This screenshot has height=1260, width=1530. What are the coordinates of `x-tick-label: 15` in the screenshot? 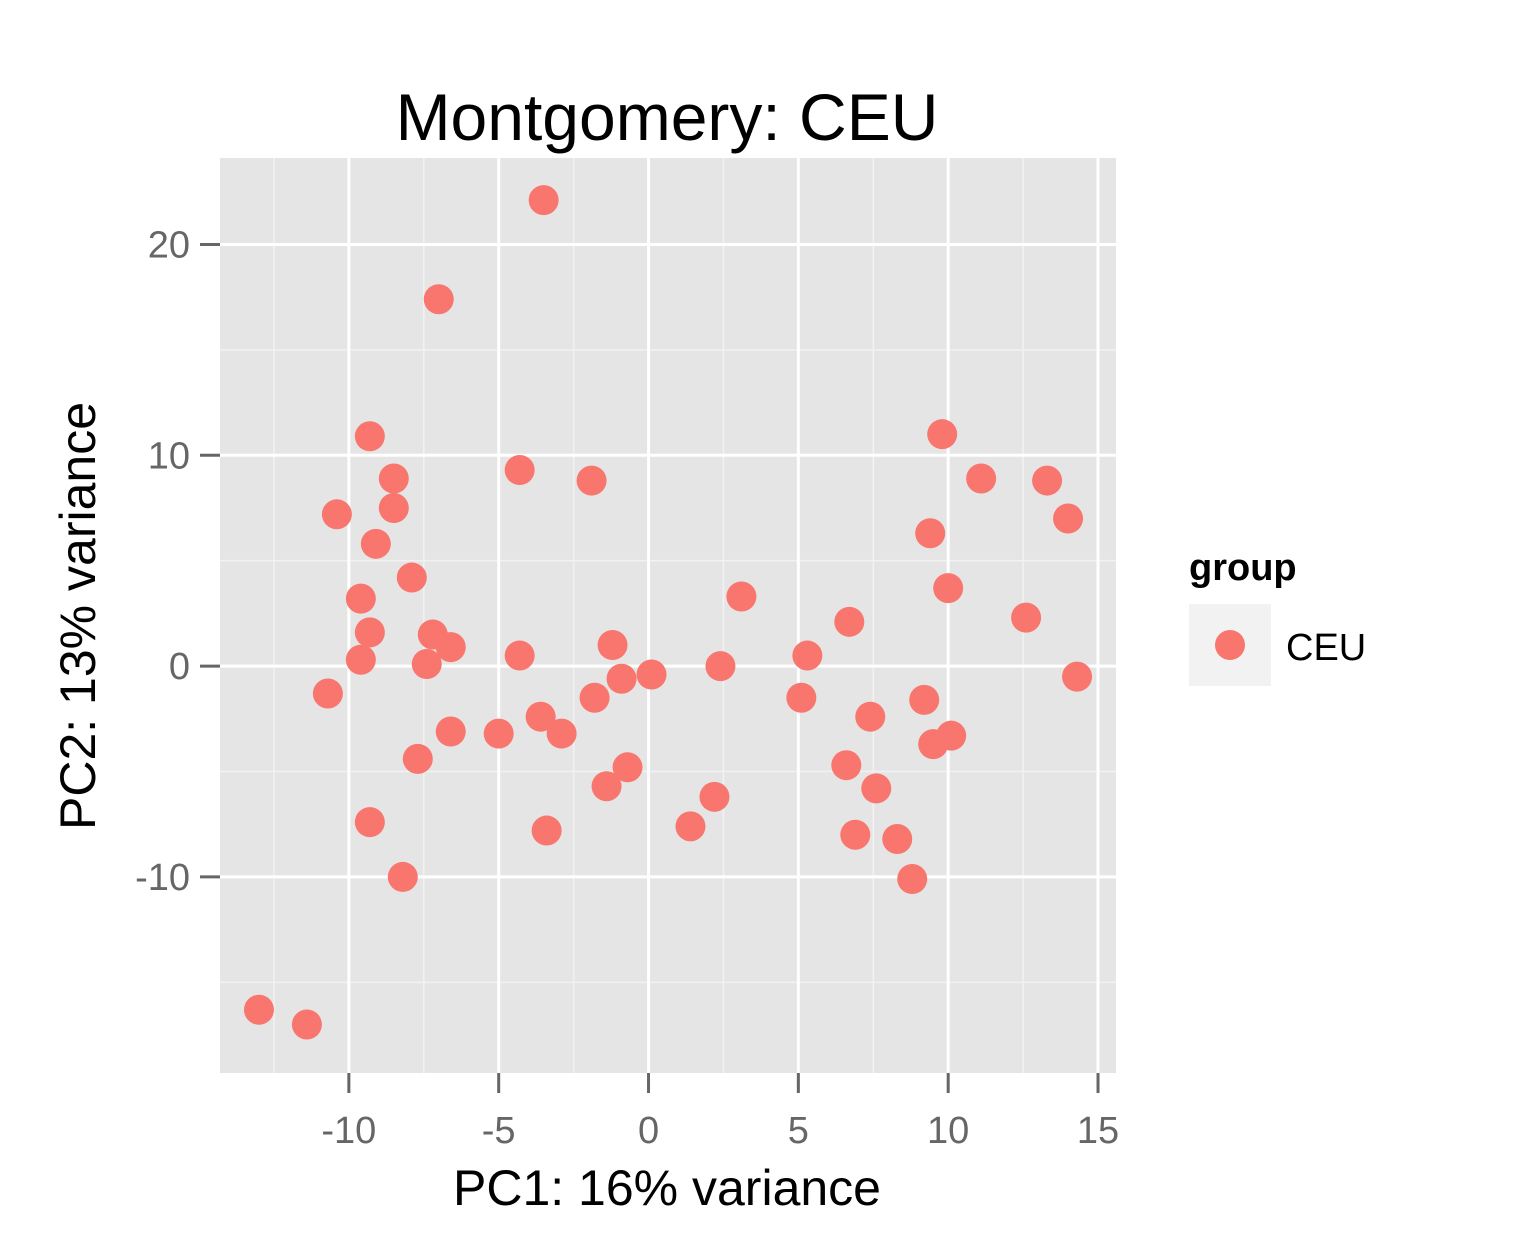 It's located at (1098, 1131).